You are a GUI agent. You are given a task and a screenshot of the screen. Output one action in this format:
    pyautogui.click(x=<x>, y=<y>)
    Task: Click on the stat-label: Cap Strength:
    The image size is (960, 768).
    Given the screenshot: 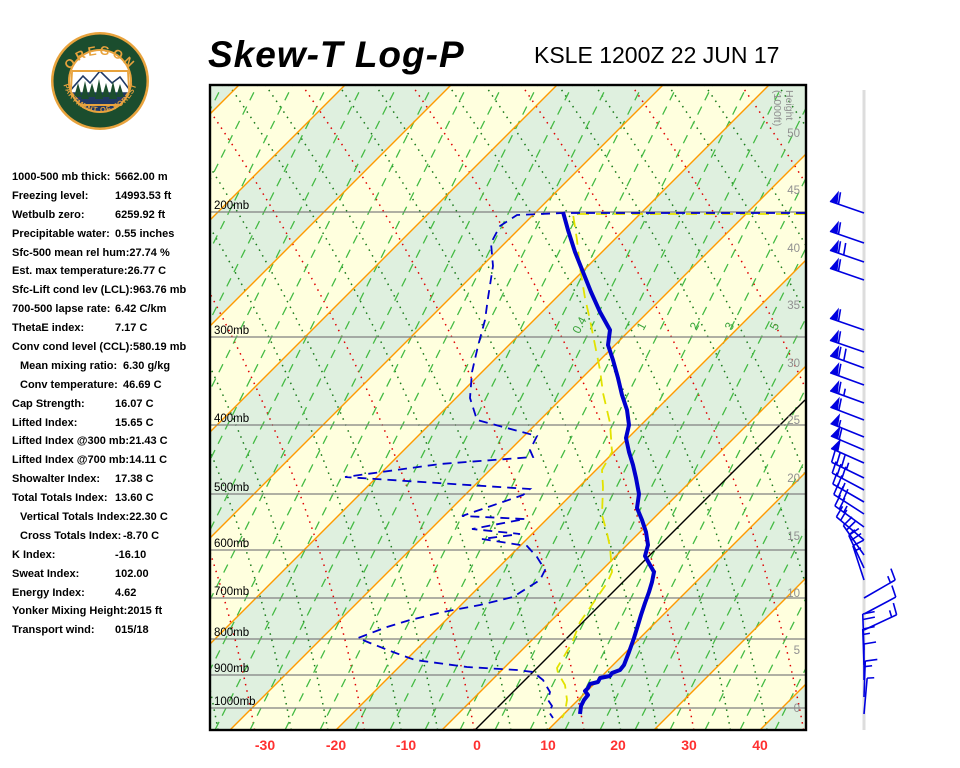 What is the action you would take?
    pyautogui.click(x=48, y=403)
    